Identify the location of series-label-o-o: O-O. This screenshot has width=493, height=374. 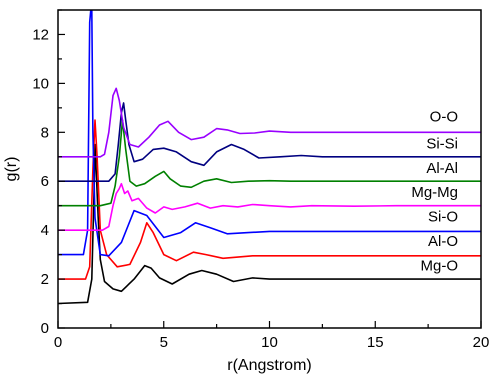
(444, 116).